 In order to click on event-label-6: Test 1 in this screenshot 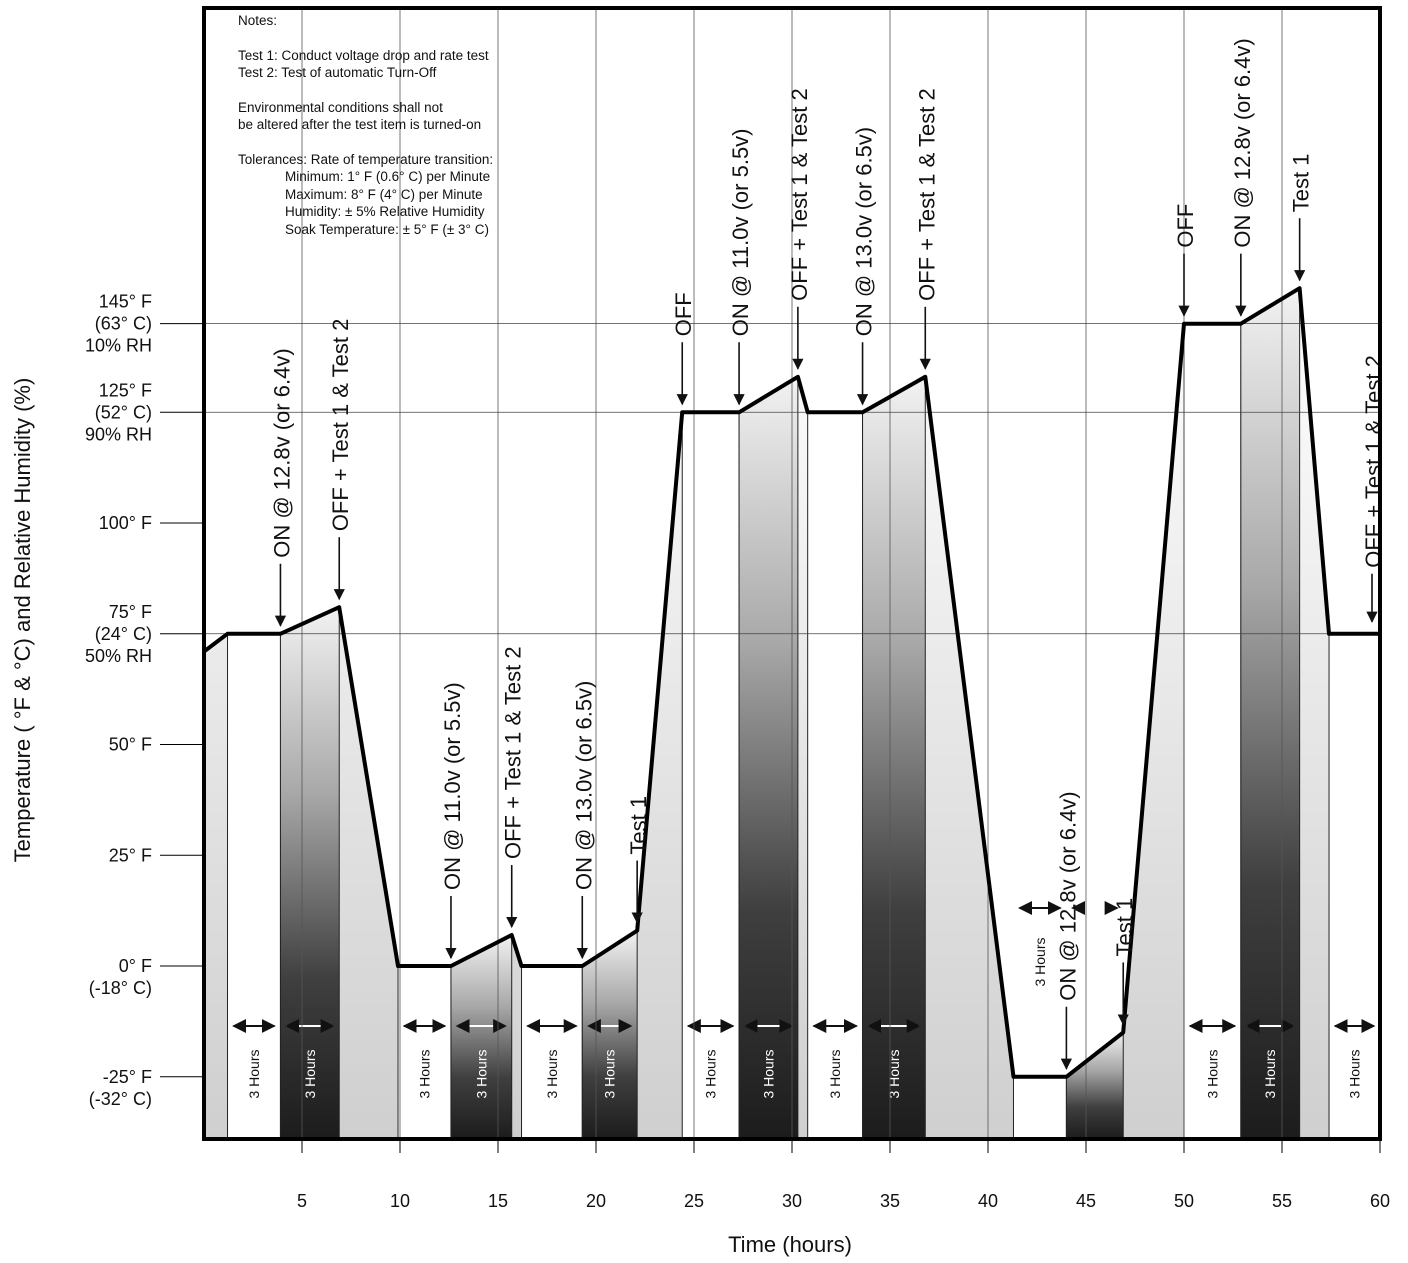, I will do `click(638, 825)`.